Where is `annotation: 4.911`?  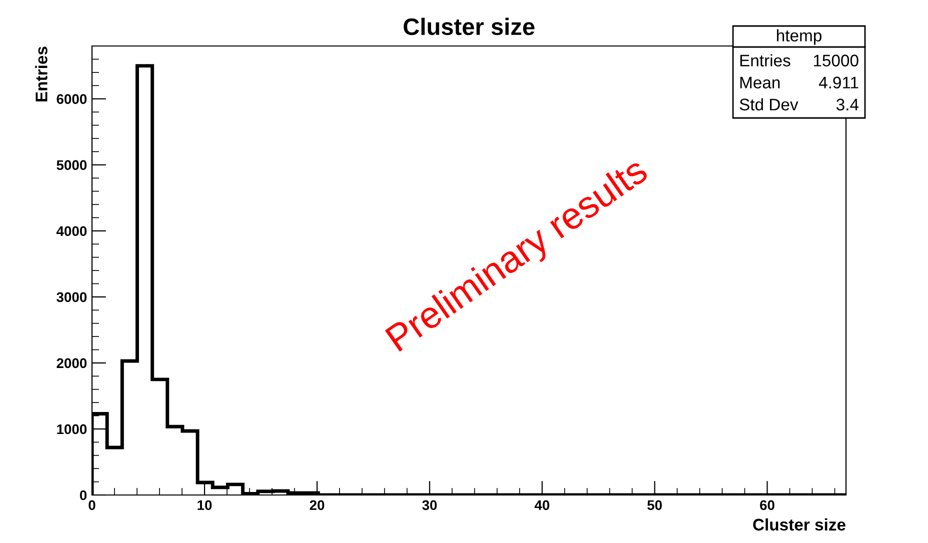
annotation: 4.911 is located at coordinates (838, 82).